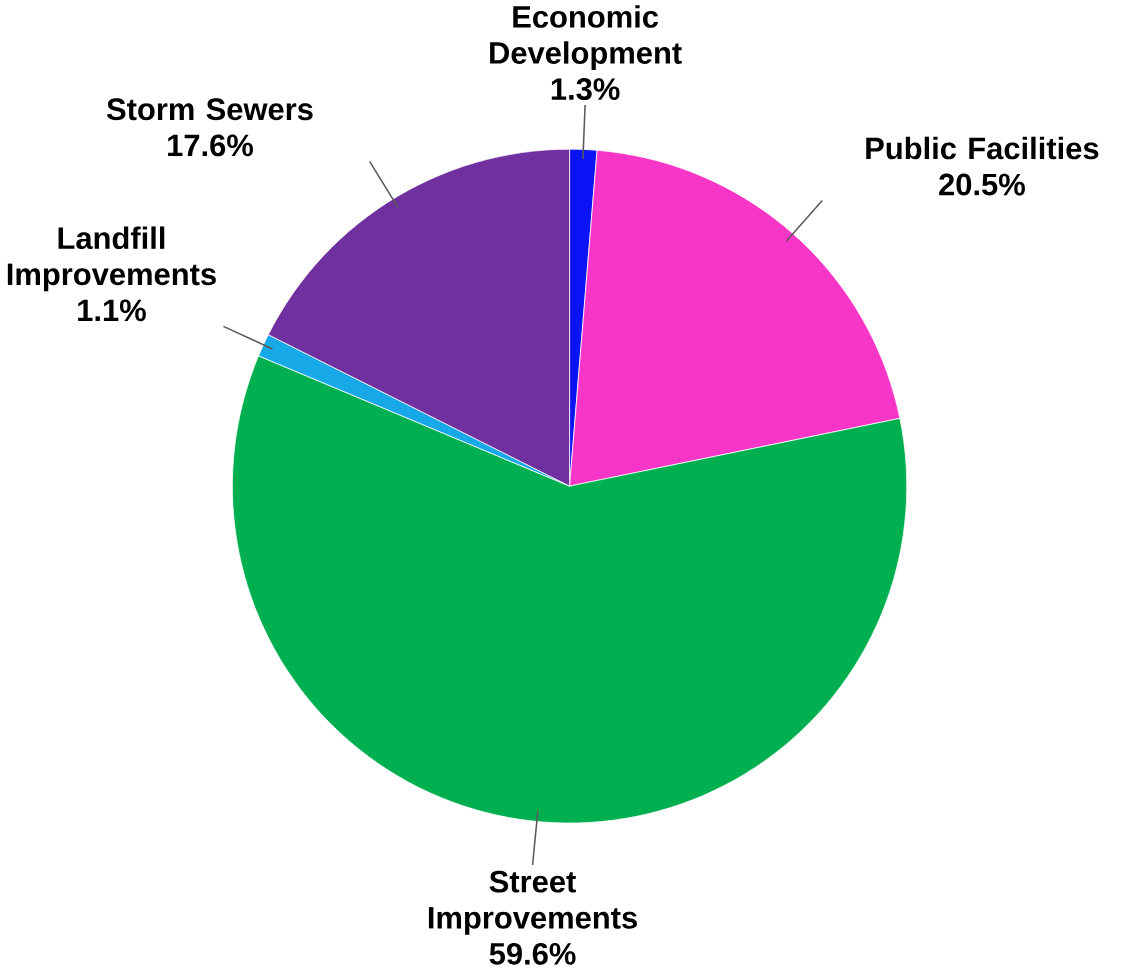  I want to click on data-label: 1.3%, so click(585, 89).